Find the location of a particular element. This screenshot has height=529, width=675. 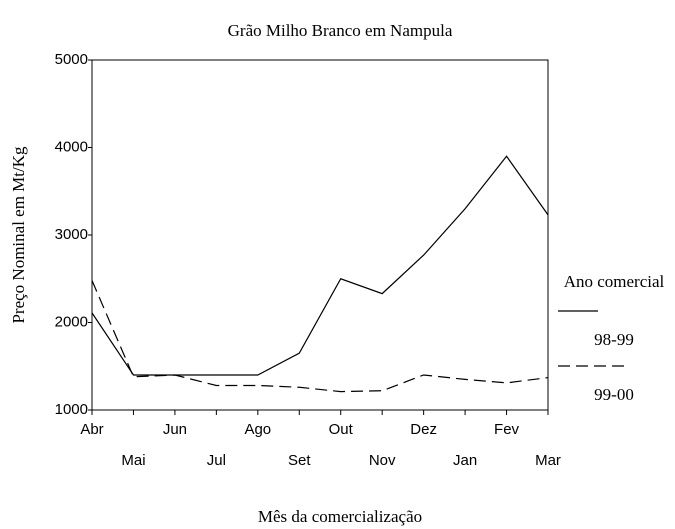

legend-label: 99-00 is located at coordinates (614, 394).